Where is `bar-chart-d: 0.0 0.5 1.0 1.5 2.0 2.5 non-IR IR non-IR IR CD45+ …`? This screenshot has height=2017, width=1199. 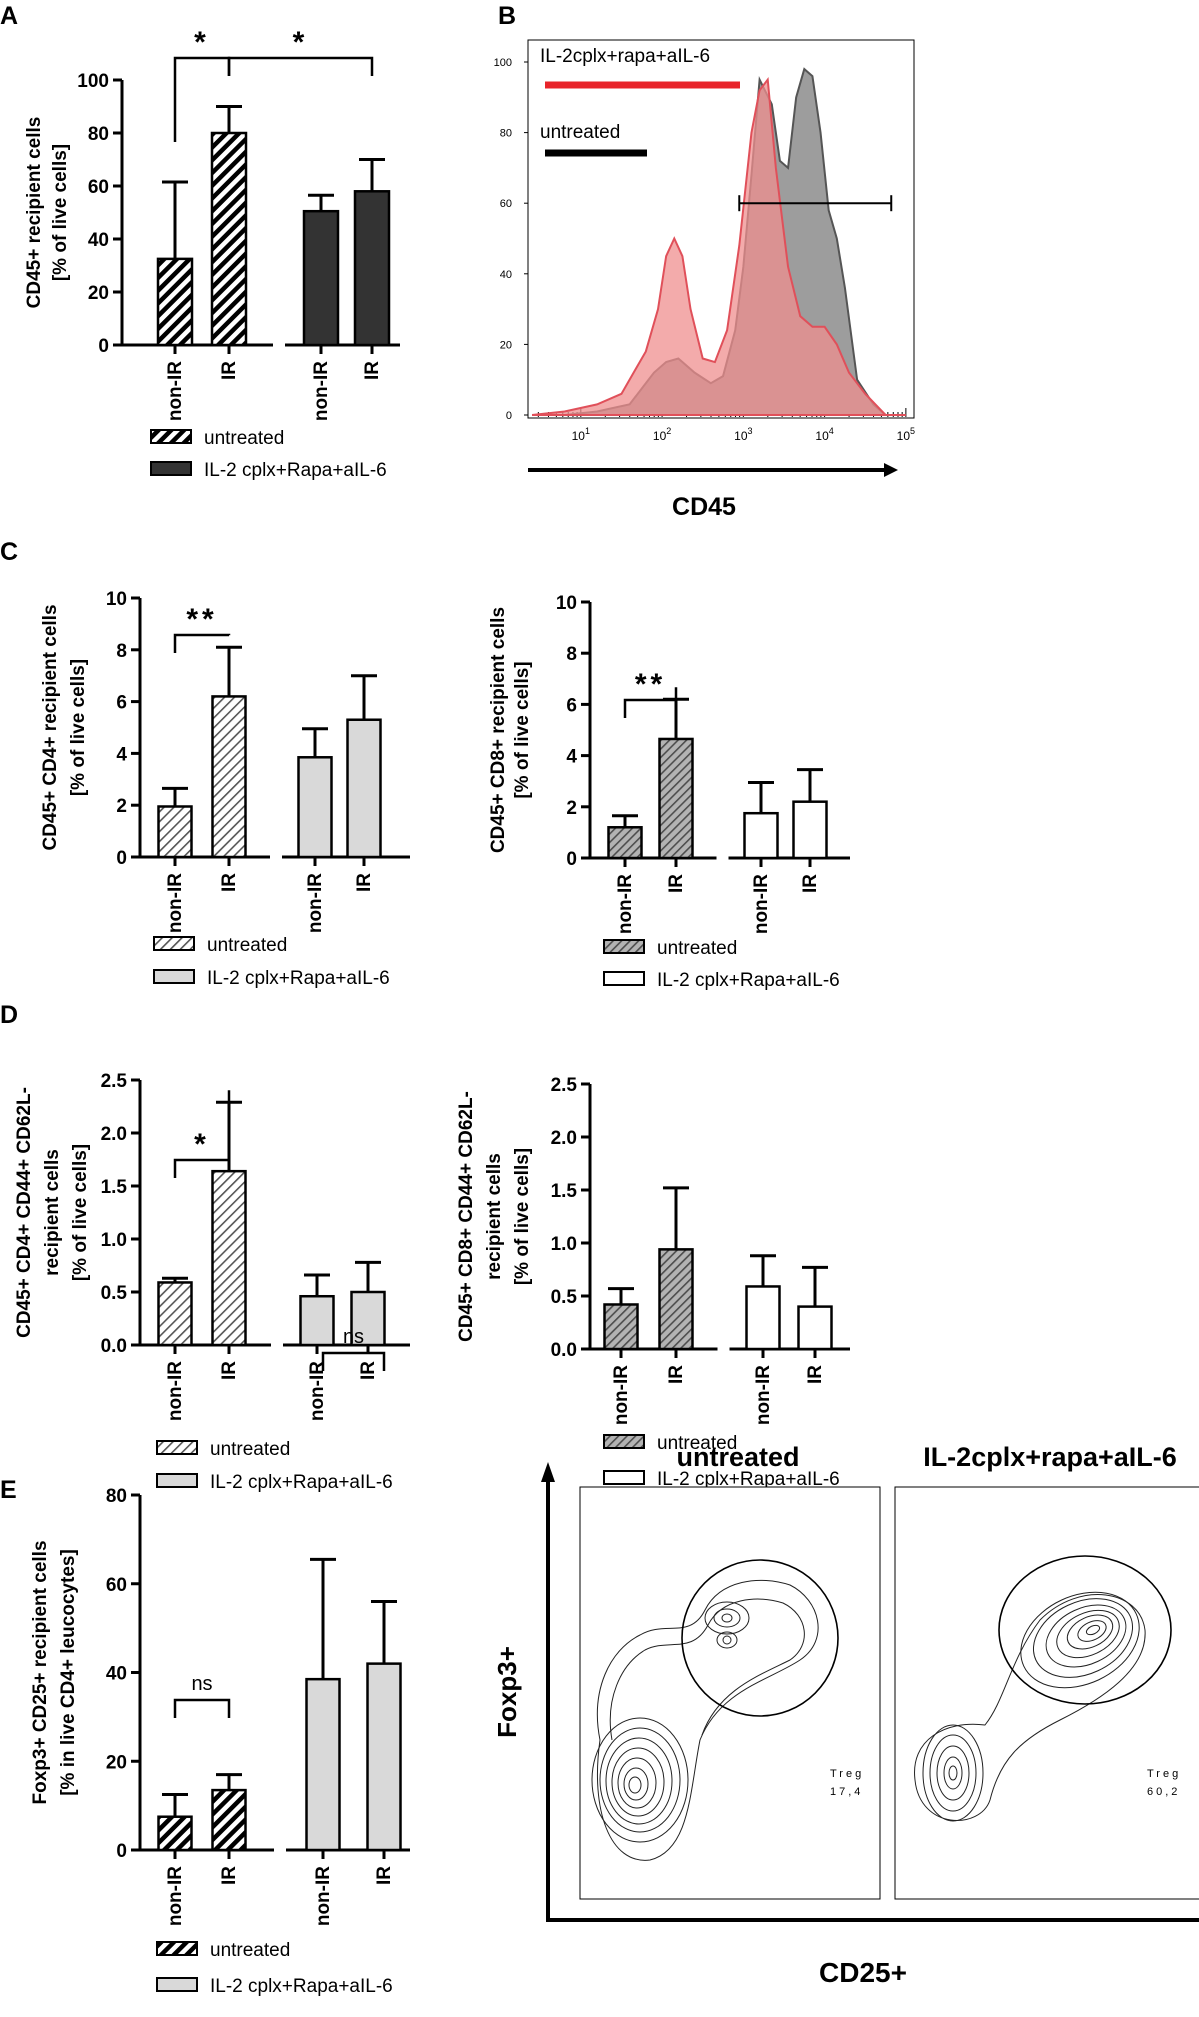 bar-chart-d: 0.0 0.5 1.0 1.5 2.0 2.5 non-IR IR non-IR IR CD45+ … is located at coordinates (212, 1282).